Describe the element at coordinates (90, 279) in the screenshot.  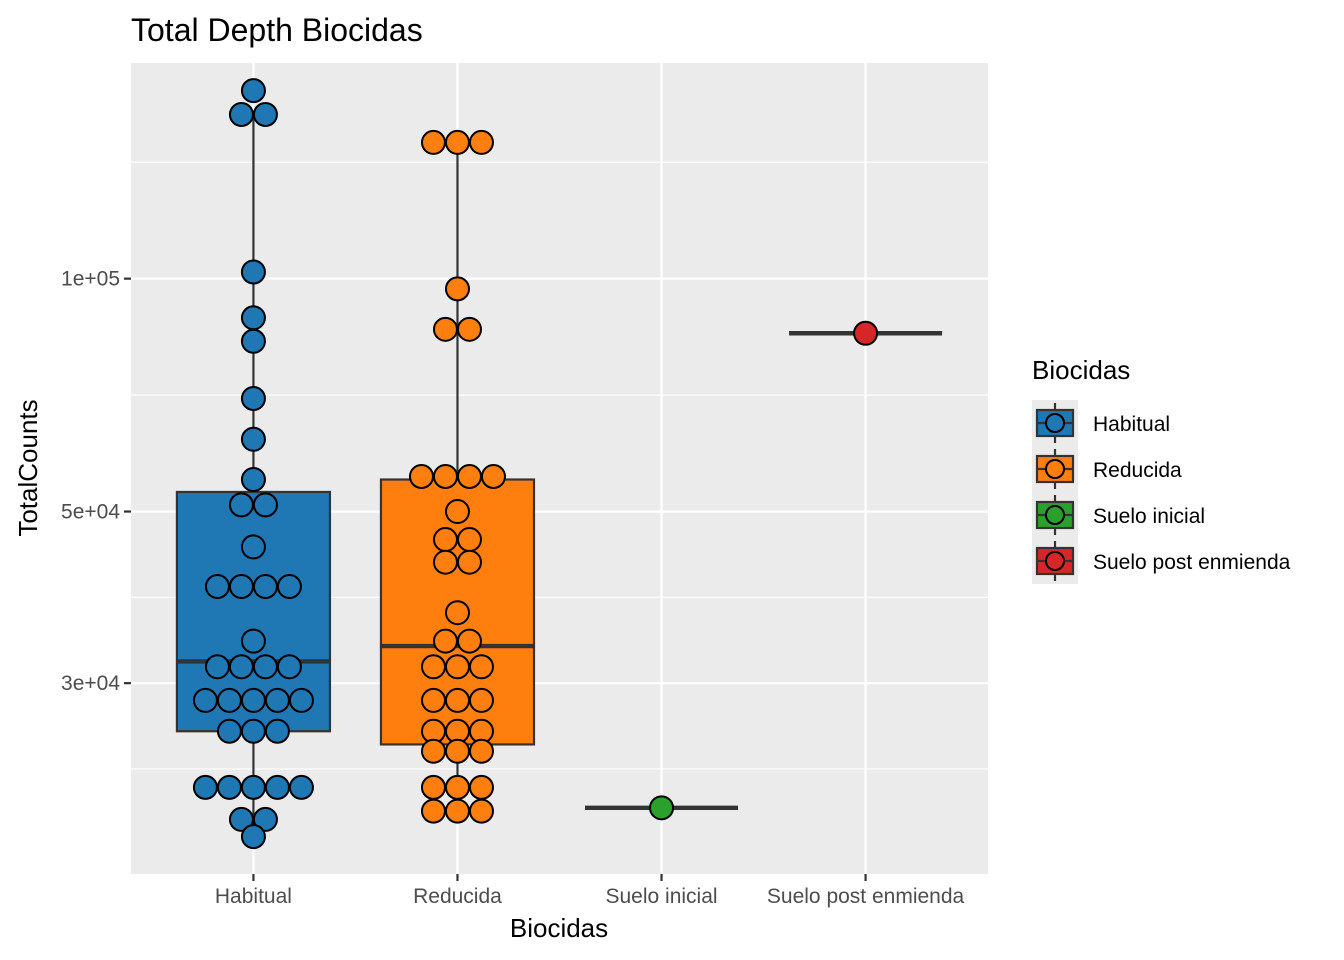
I see `y-tick-label: 1e+05` at that location.